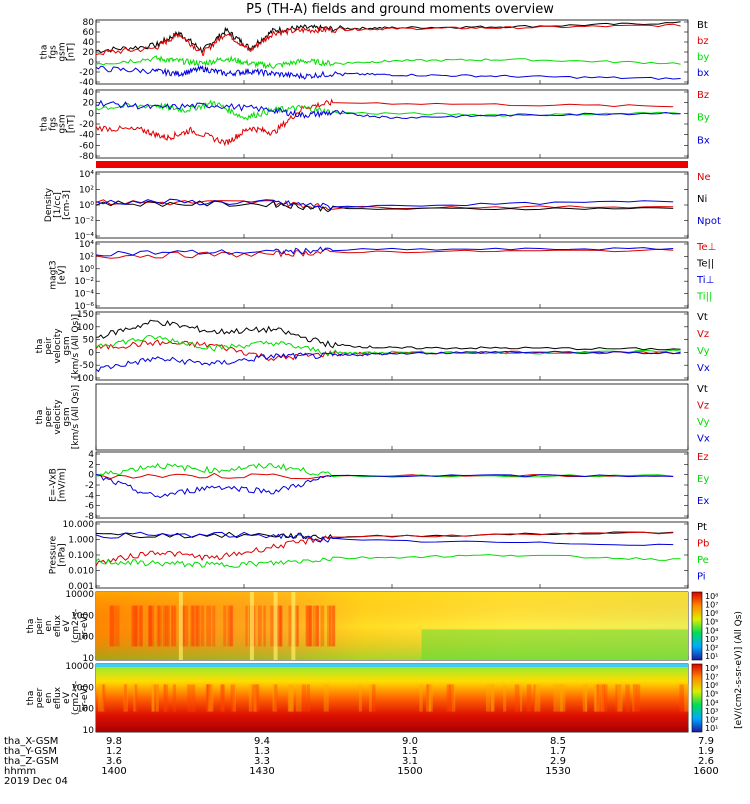 The height and width of the screenshot is (804, 750). What do you see at coordinates (58, 346) in the screenshot?
I see `y-axis-label: velocity` at bounding box center [58, 346].